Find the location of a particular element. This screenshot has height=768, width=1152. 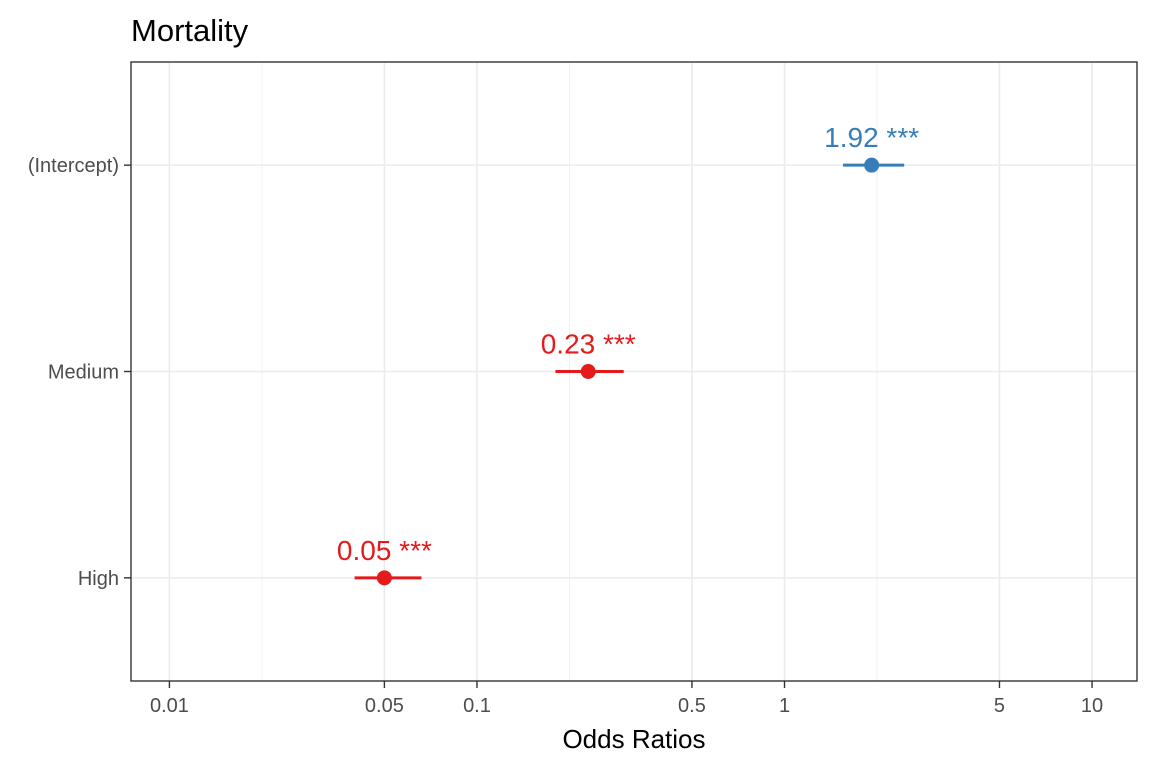

x-tick-label: 0.01 is located at coordinates (169, 706).